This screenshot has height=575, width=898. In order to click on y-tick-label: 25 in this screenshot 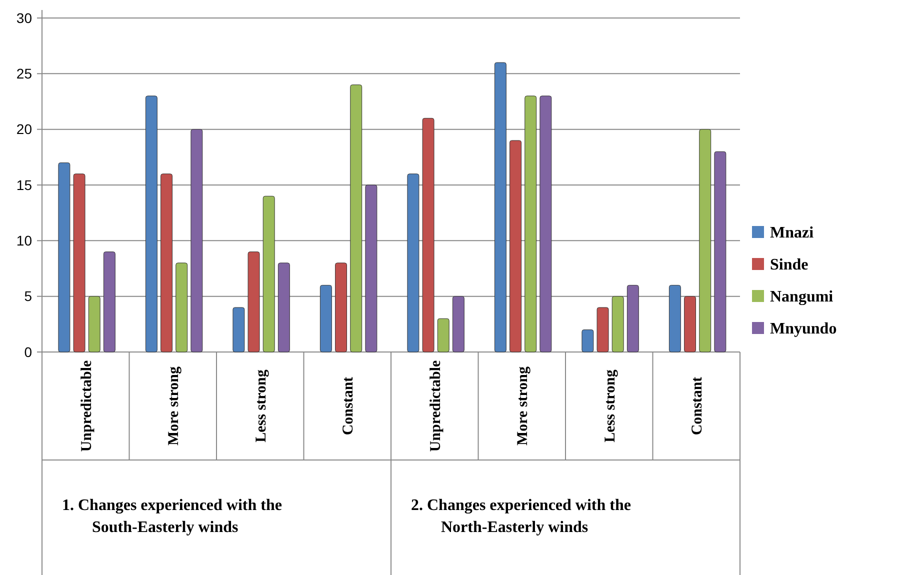, I will do `click(24, 74)`.